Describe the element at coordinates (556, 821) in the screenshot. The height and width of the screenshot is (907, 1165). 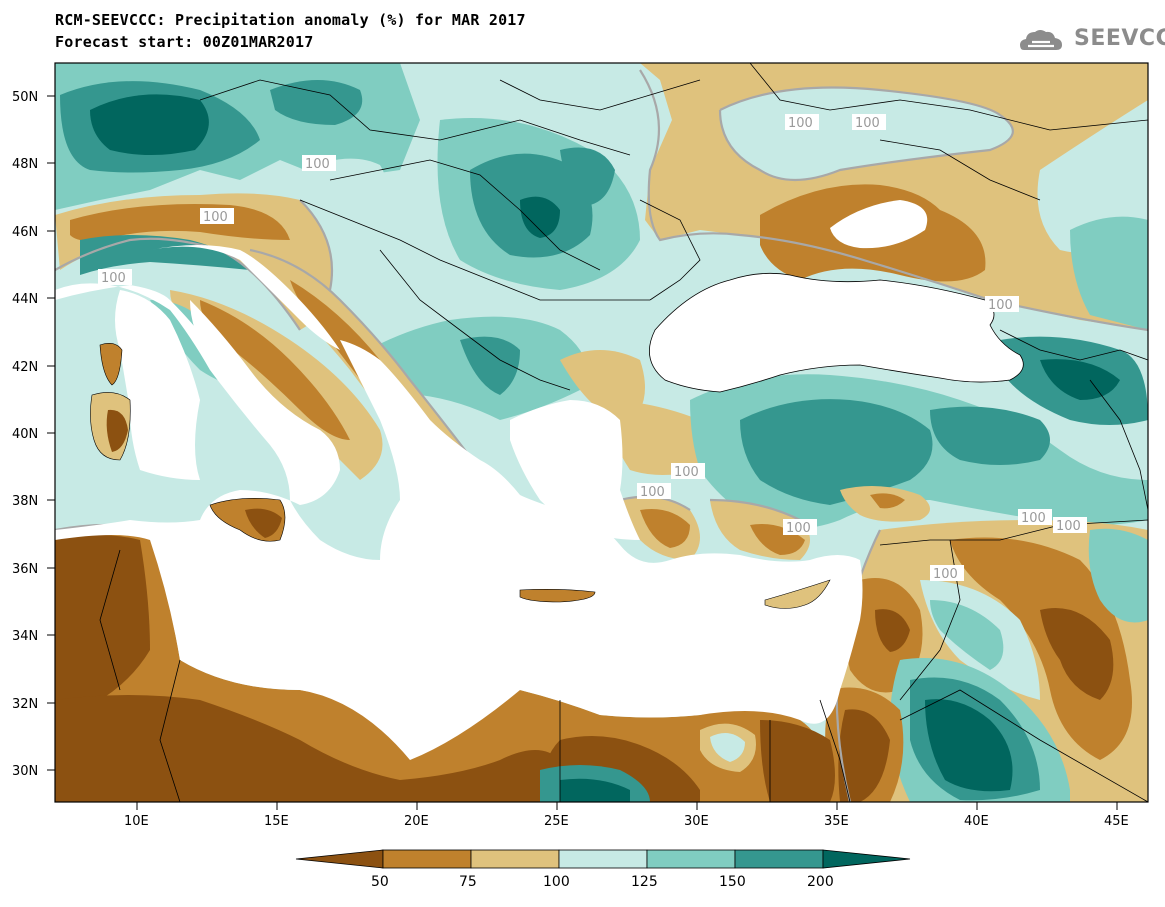
I see `lon-label: 25E` at that location.